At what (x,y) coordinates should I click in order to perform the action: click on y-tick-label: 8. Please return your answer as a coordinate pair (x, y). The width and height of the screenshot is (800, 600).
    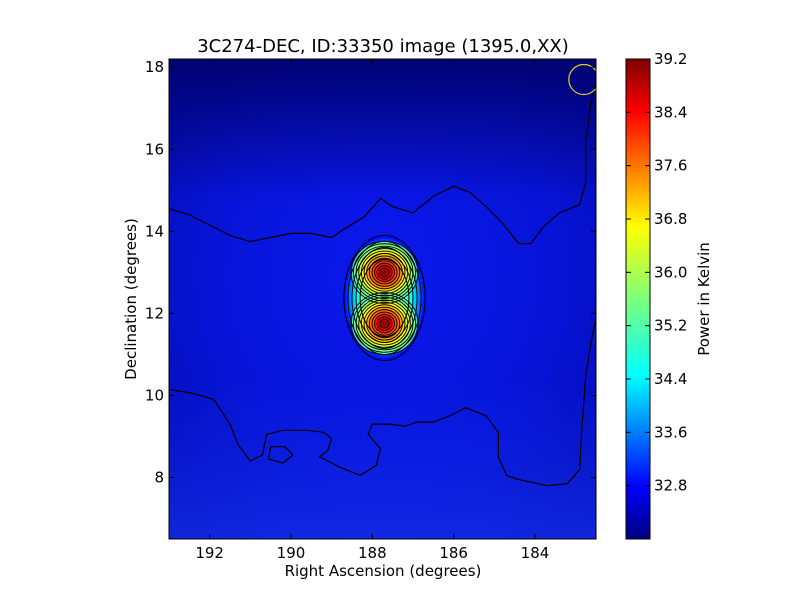
    Looking at the image, I should click on (159, 477).